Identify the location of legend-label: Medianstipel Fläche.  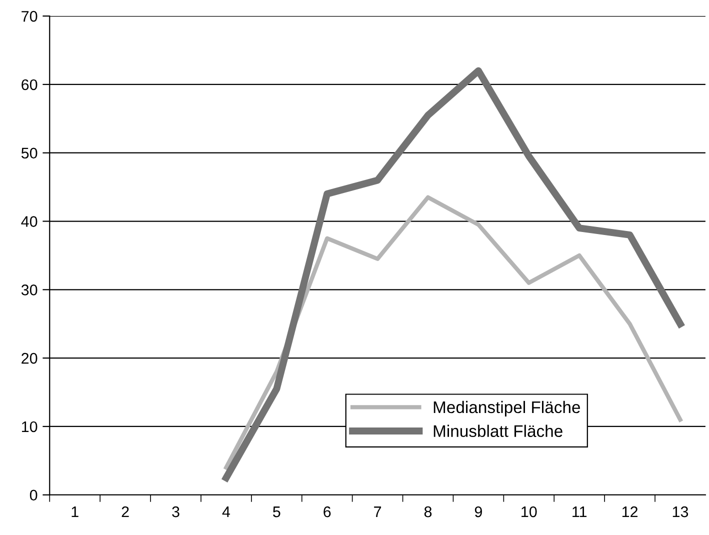
(507, 408).